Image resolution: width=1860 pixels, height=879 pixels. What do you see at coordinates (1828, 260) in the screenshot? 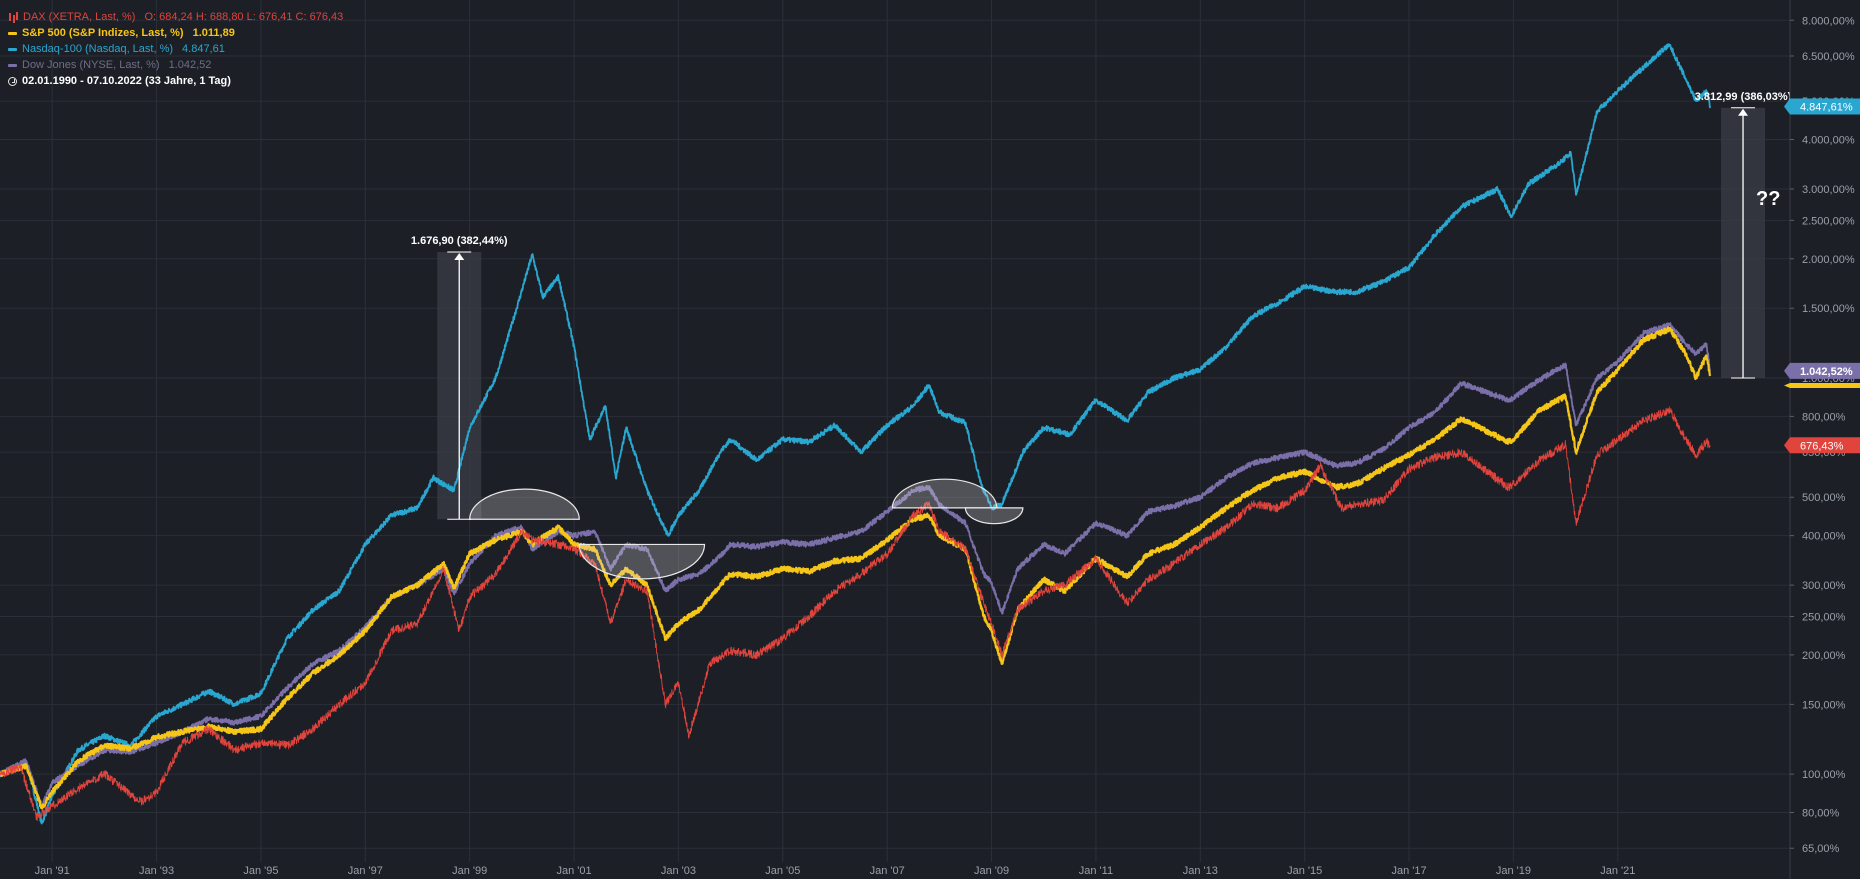
I see `y-tick-label: 2.000,00%` at bounding box center [1828, 260].